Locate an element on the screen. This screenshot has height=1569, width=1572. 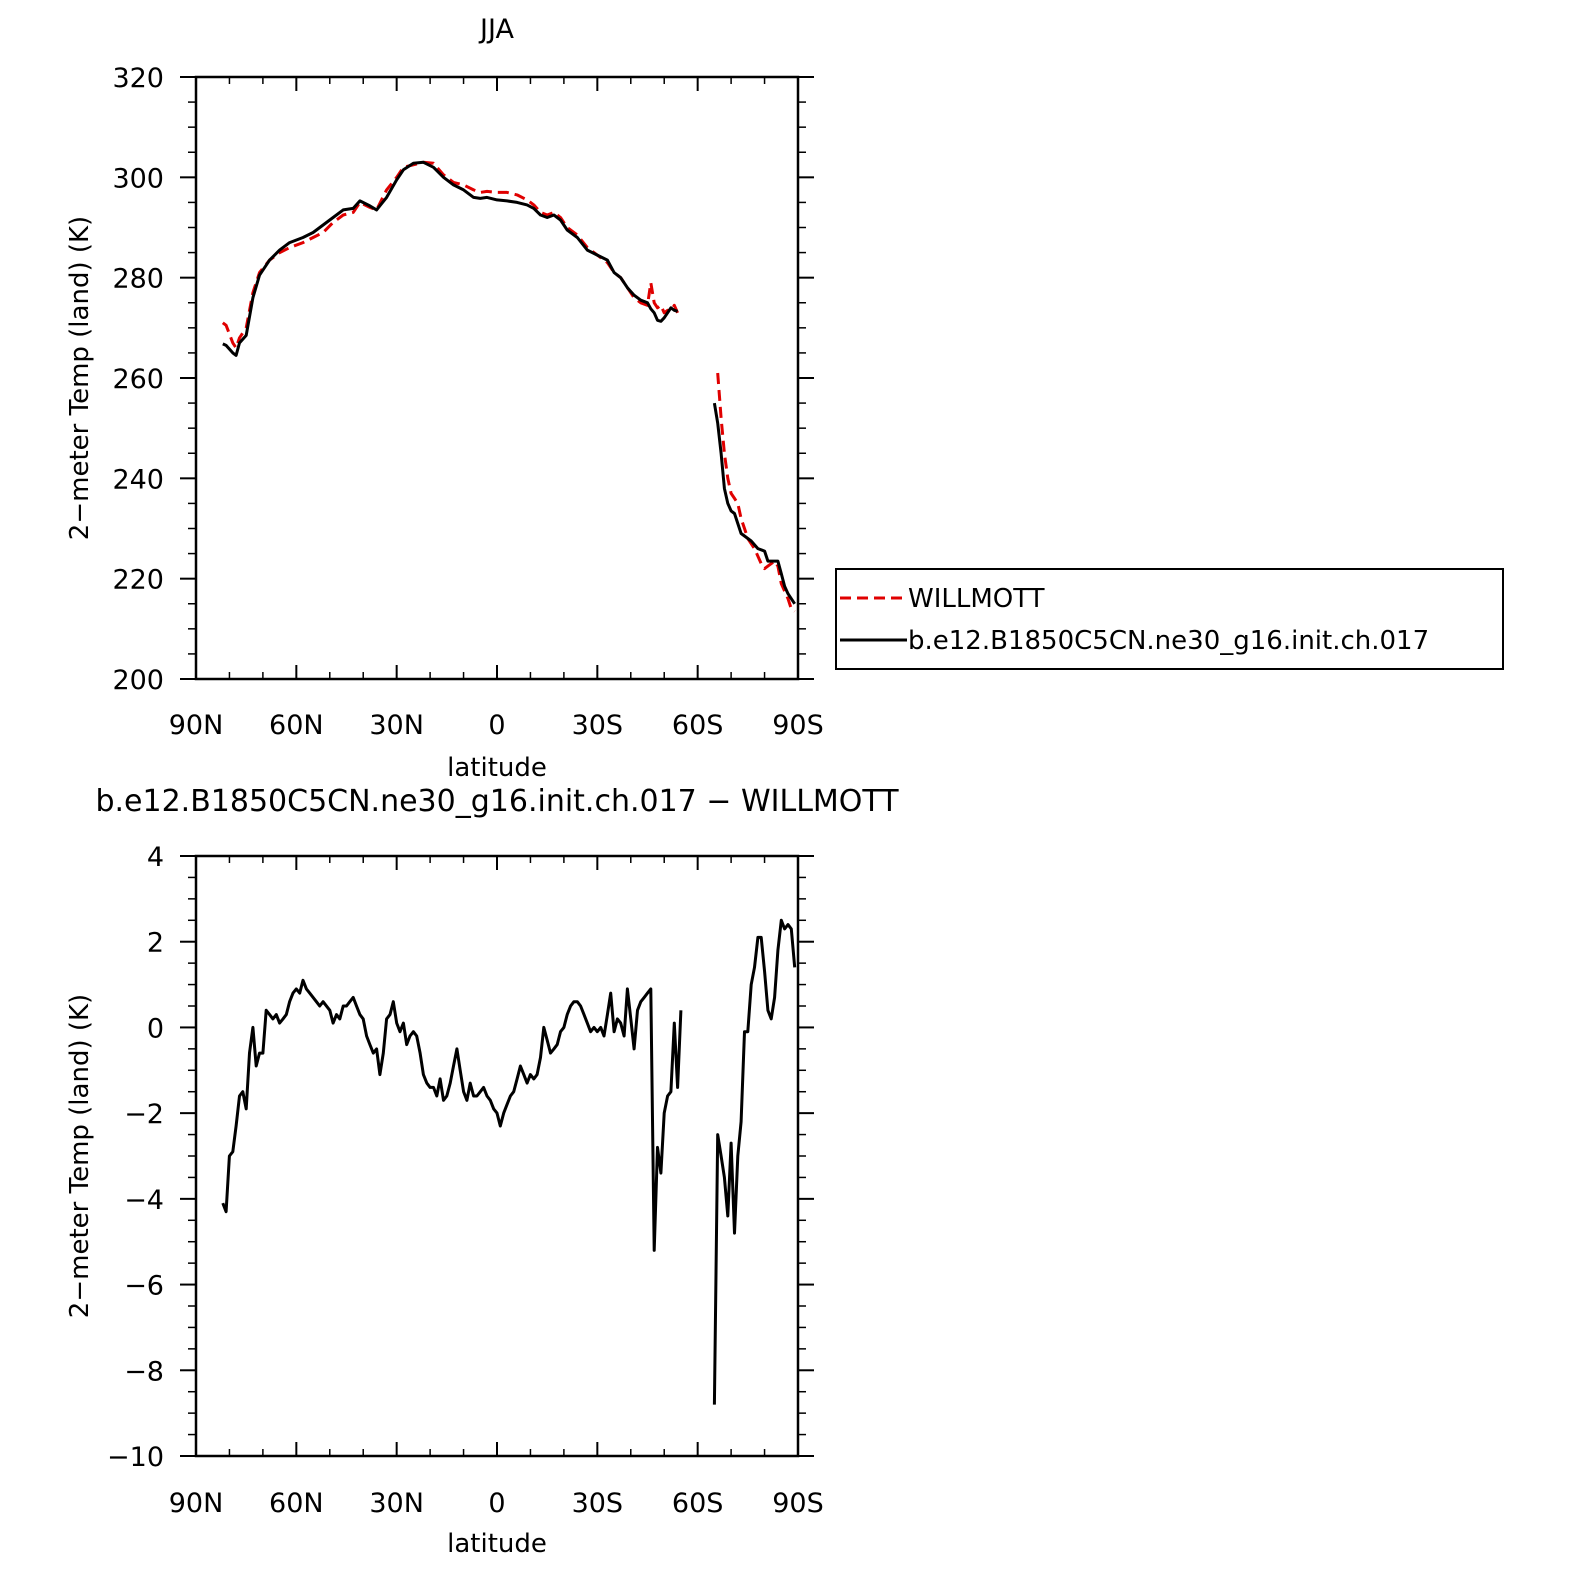
bottom-x-tick-label: 60S is located at coordinates (698, 1503).